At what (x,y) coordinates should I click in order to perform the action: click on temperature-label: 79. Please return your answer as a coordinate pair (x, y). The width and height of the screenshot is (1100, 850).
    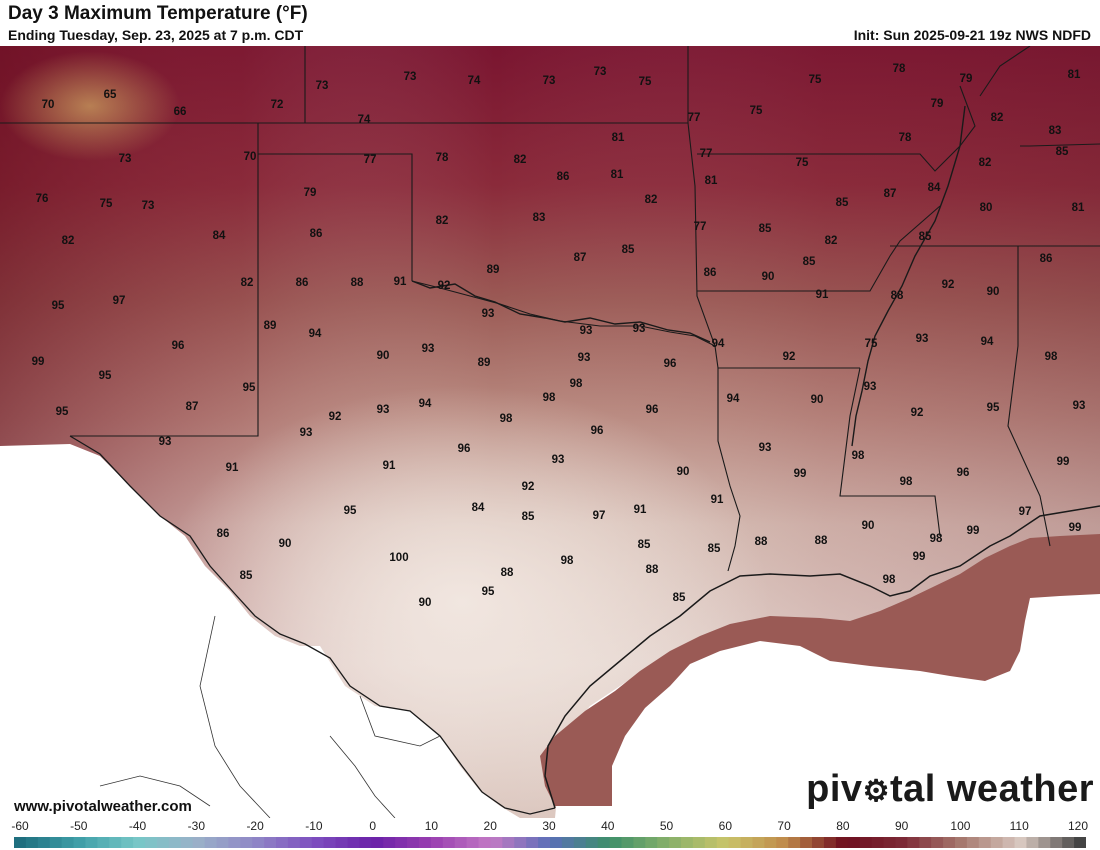
    Looking at the image, I should click on (310, 193).